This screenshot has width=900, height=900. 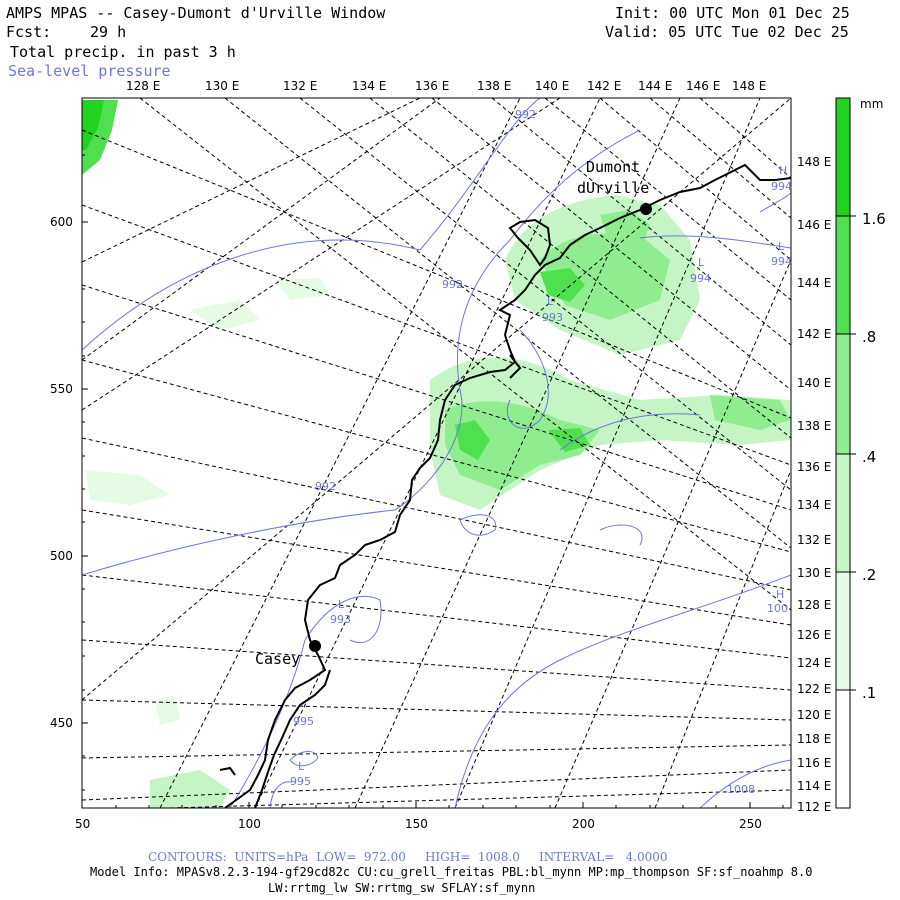 I want to click on lon-label: 126 E, so click(x=814, y=635).